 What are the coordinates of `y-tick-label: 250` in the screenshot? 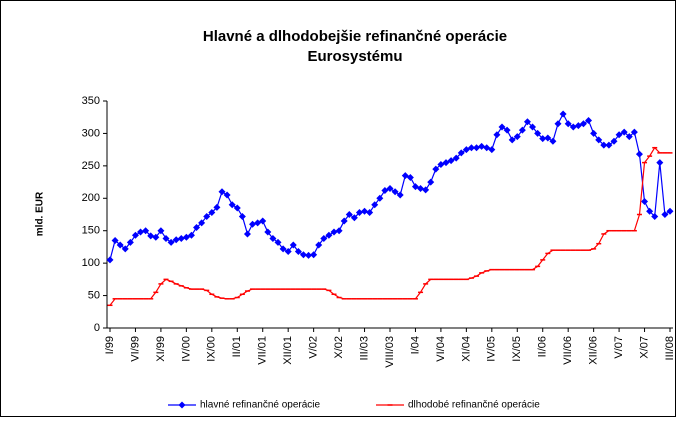 It's located at (91, 166).